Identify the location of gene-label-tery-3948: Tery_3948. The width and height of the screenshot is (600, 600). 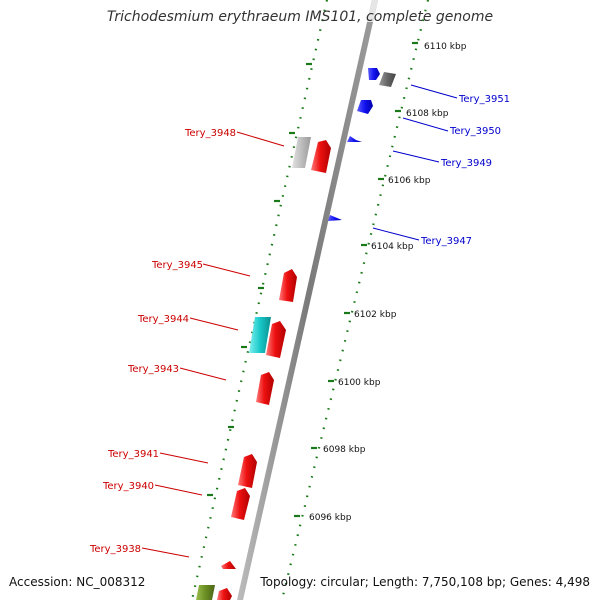
(210, 133).